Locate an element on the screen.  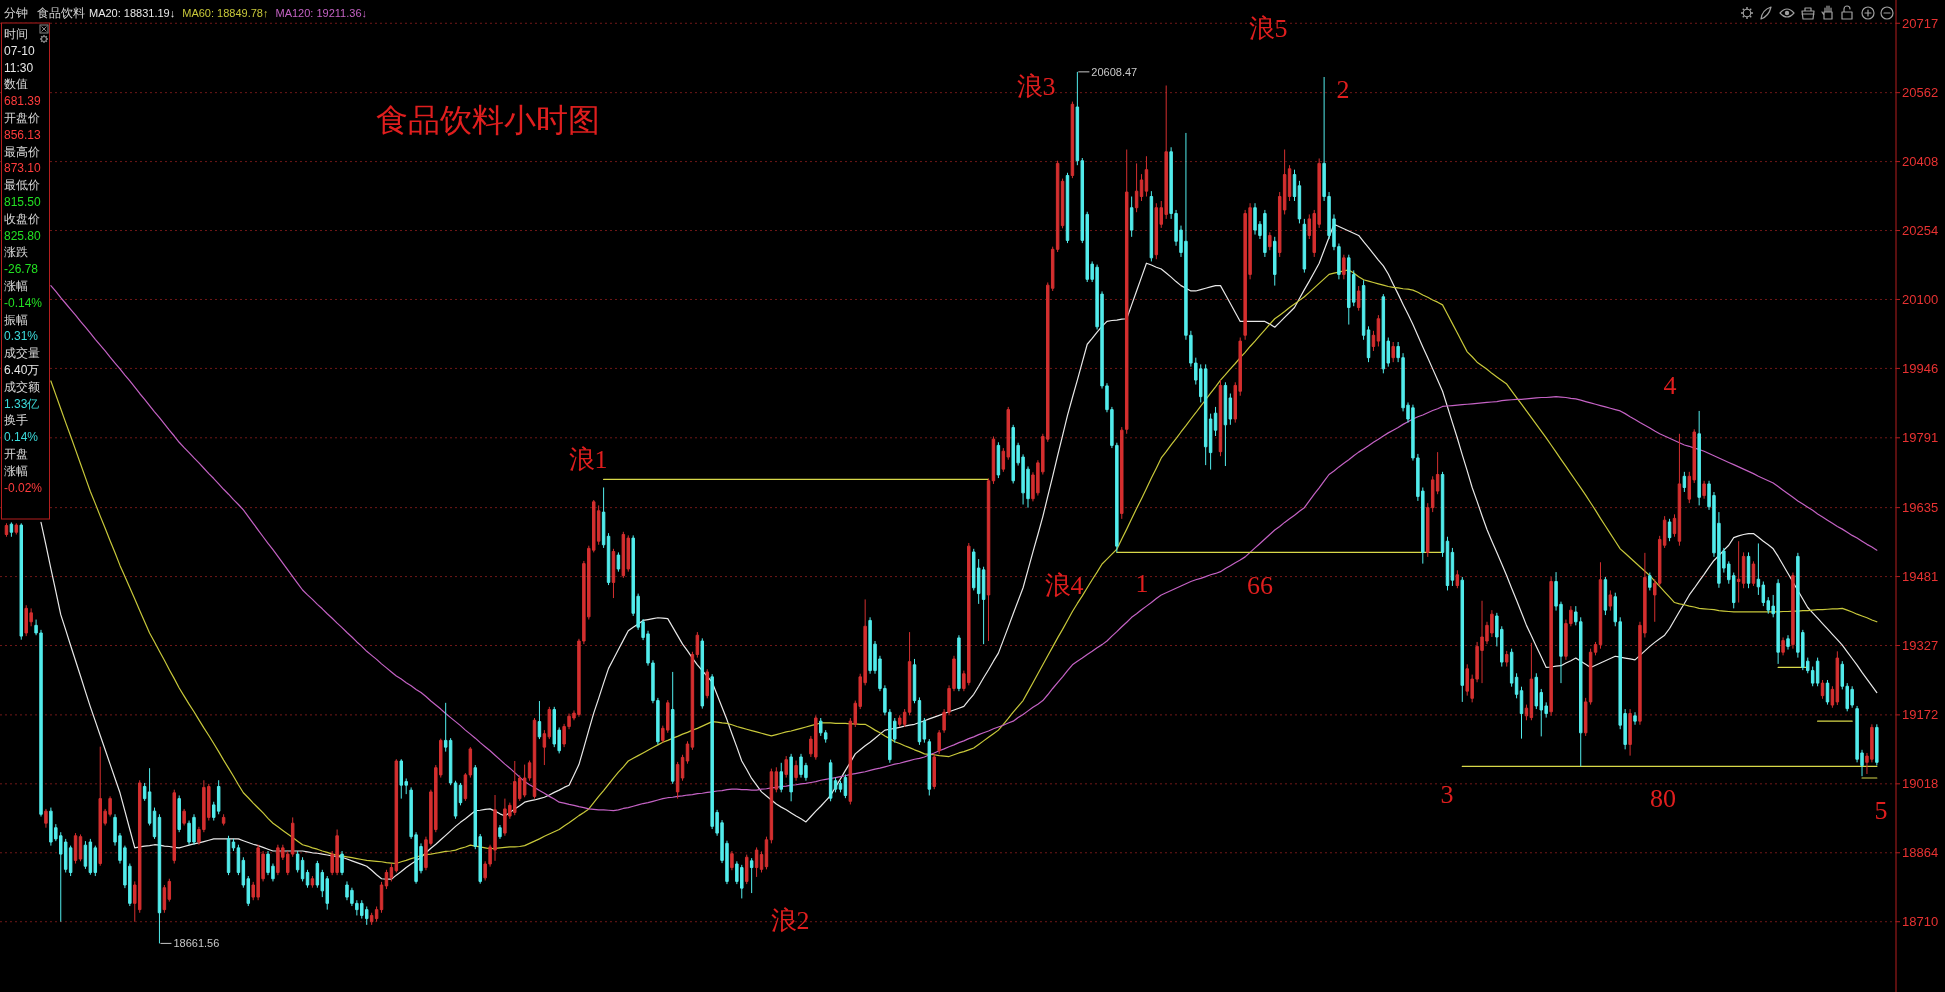
annotation: 80 is located at coordinates (1663, 798).